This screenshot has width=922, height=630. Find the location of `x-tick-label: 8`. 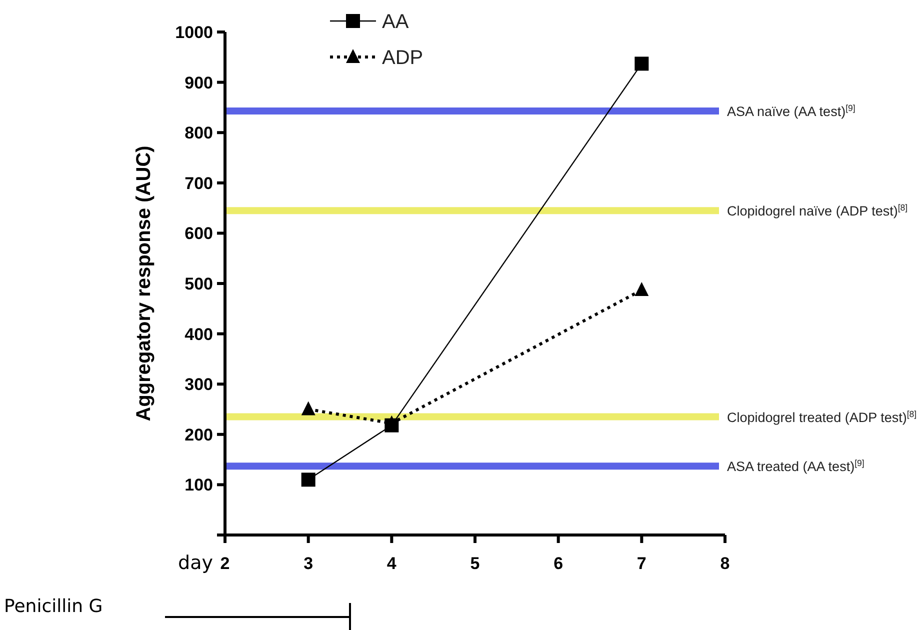

x-tick-label: 8 is located at coordinates (725, 563).